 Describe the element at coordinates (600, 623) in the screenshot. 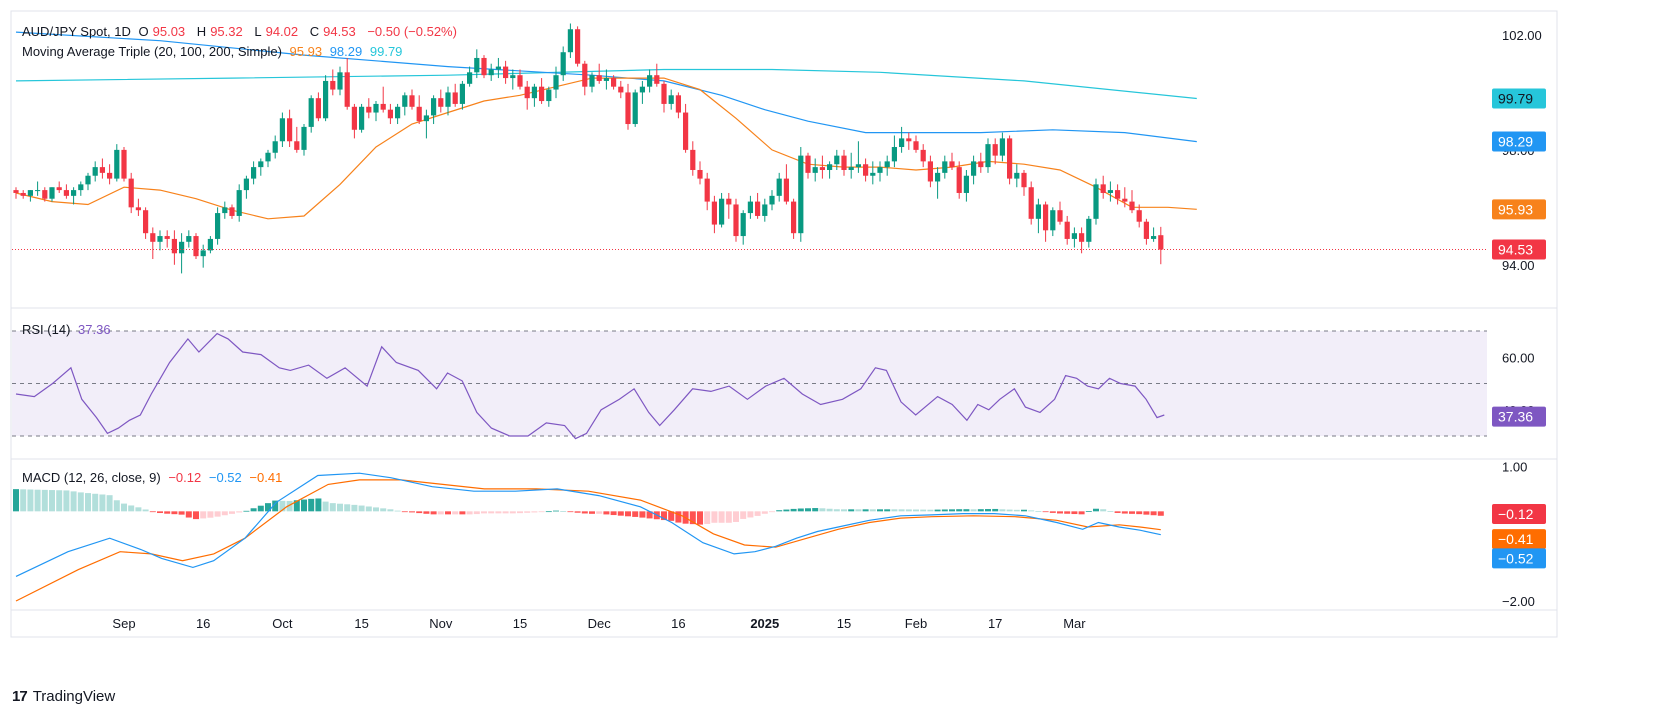

I see `time-axis-label: Dec` at that location.